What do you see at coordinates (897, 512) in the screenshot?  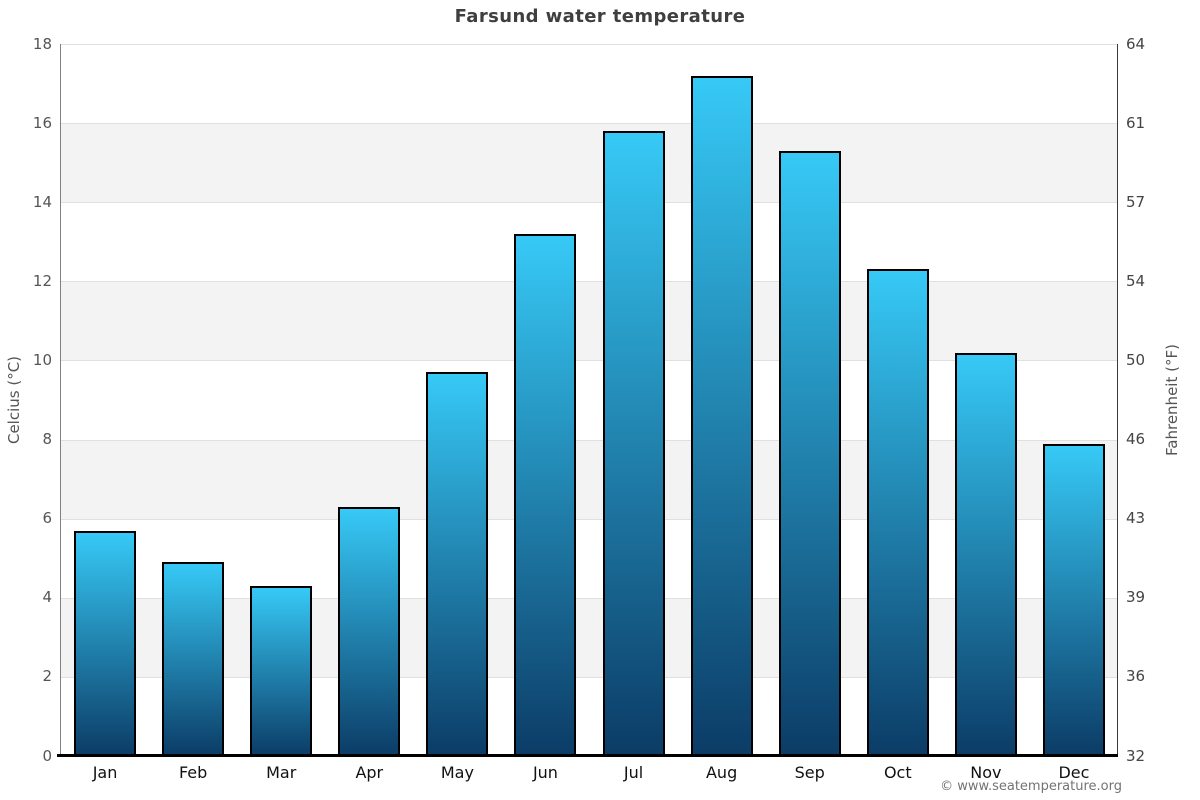 I see `bar-oct` at bounding box center [897, 512].